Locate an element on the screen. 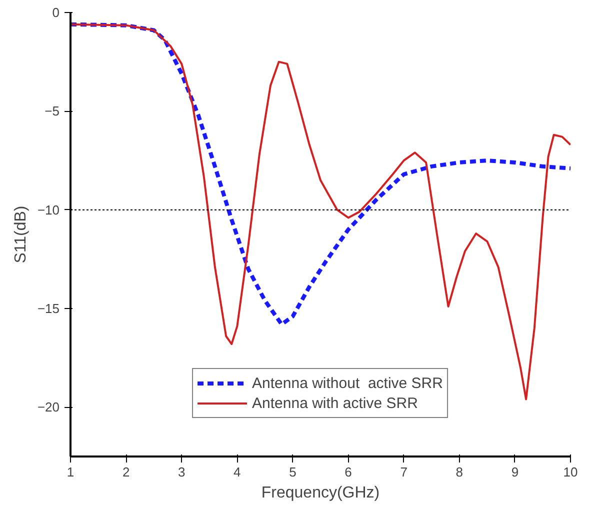 This screenshot has height=516, width=590. y-tick-label: −5 is located at coordinates (52, 111).